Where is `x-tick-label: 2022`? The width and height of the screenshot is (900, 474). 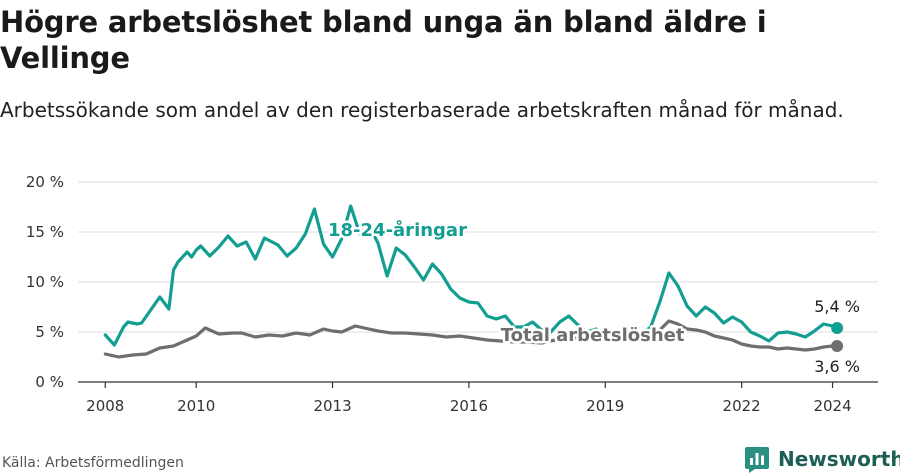
x-tick-label: 2022 is located at coordinates (742, 406).